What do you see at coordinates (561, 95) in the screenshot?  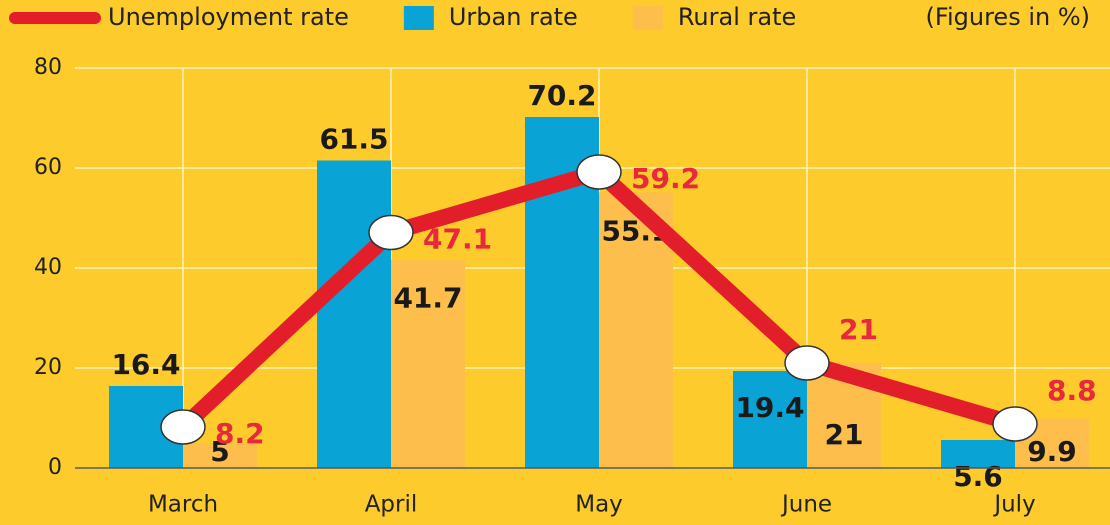 I see `bar-value-label: 70.2` at bounding box center [561, 95].